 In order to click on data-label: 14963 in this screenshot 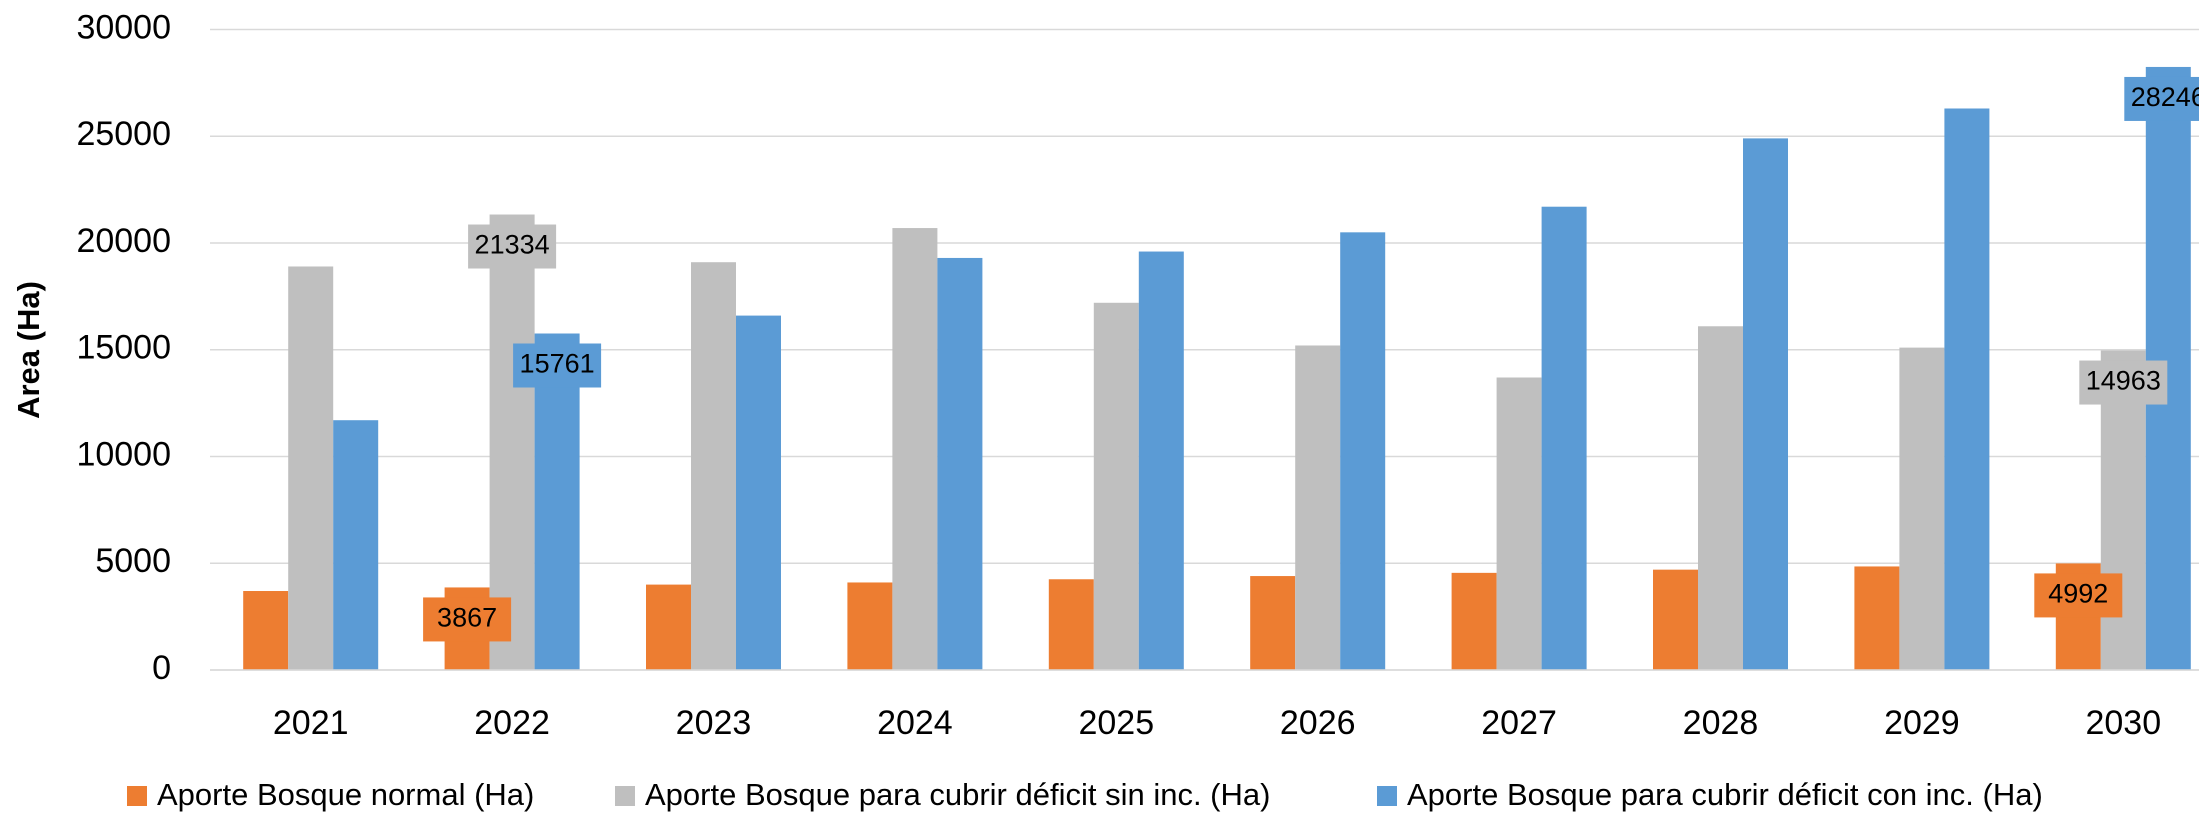, I will do `click(2123, 381)`.